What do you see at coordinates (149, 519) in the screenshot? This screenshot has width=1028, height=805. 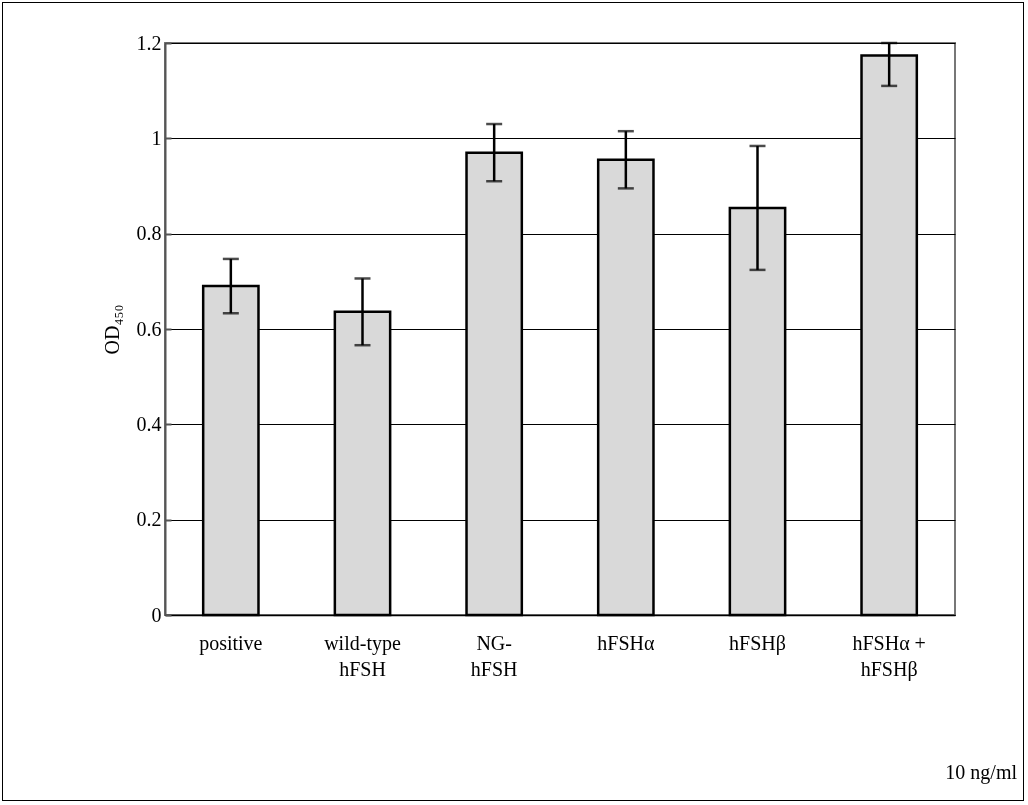 I see `y-tick-label: 0.2` at bounding box center [149, 519].